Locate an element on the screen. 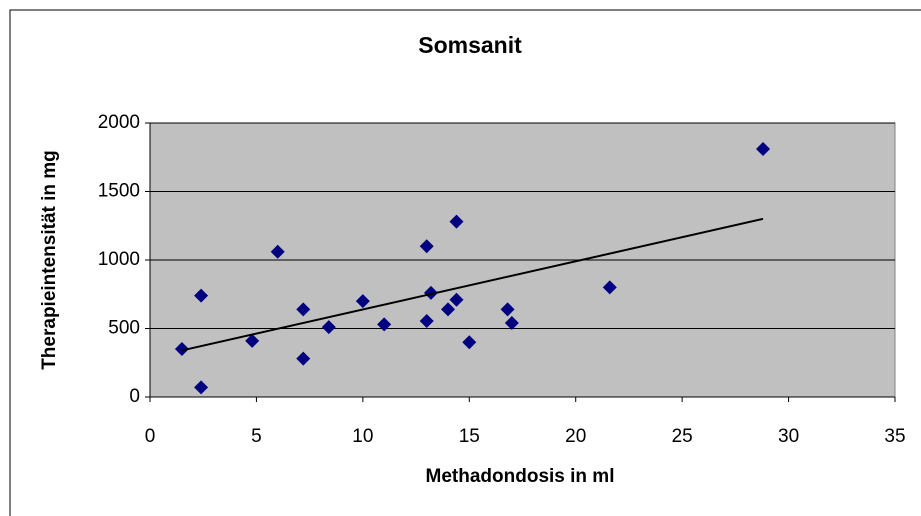 This screenshot has width=921, height=516. y-tick-label: 1500 is located at coordinates (119, 191).